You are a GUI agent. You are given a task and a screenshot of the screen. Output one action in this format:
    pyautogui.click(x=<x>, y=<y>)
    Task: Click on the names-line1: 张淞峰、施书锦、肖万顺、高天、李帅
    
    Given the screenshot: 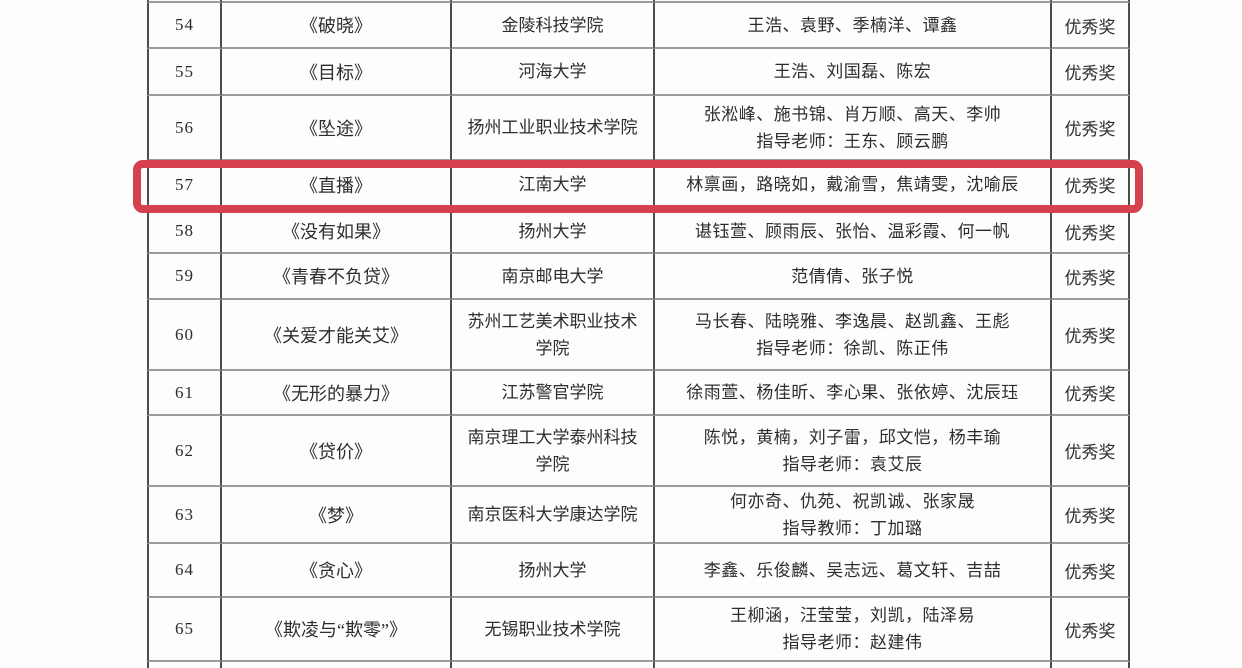 What is the action you would take?
    pyautogui.click(x=852, y=114)
    